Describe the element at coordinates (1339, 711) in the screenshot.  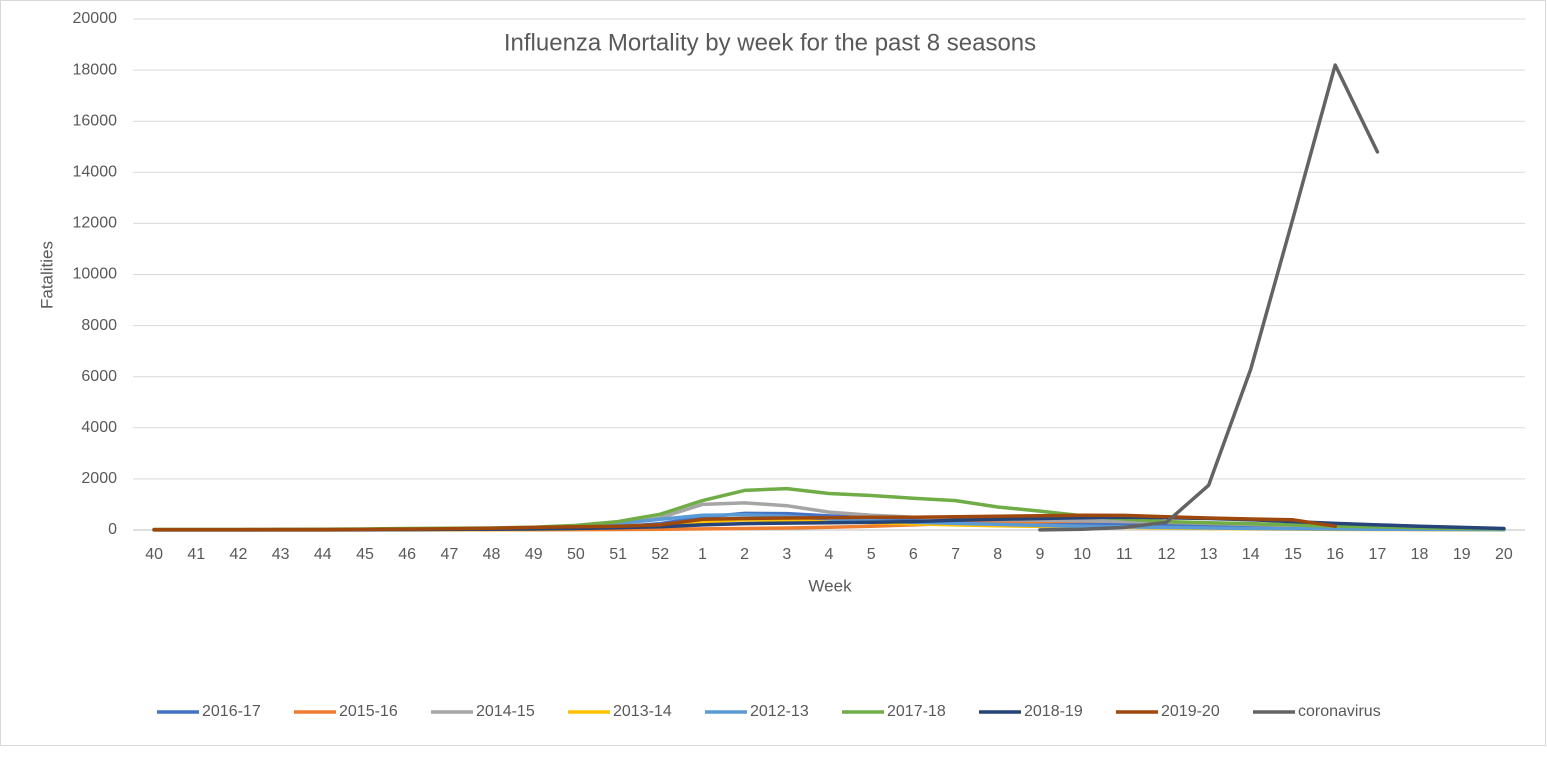
I see `legend-label: coronavirus` at that location.